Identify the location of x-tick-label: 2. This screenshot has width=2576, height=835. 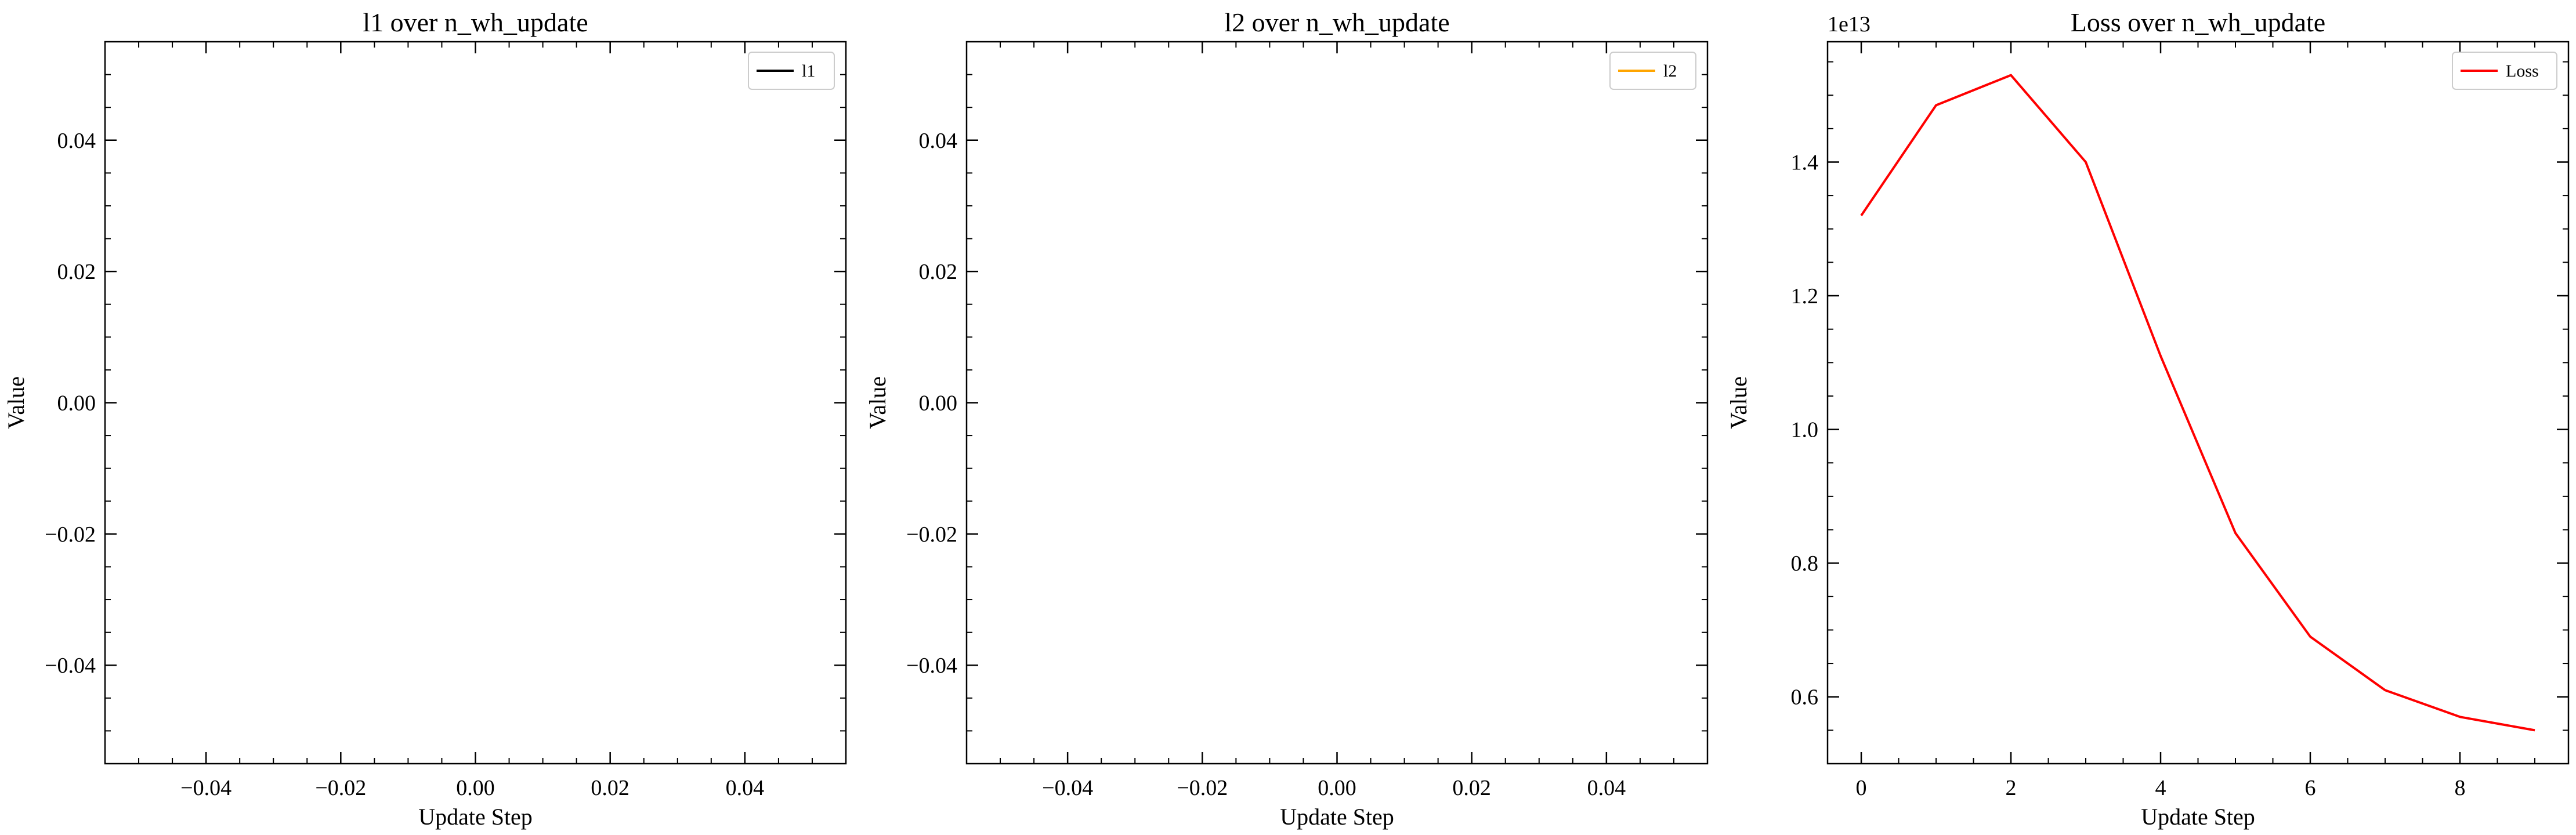
(2011, 788).